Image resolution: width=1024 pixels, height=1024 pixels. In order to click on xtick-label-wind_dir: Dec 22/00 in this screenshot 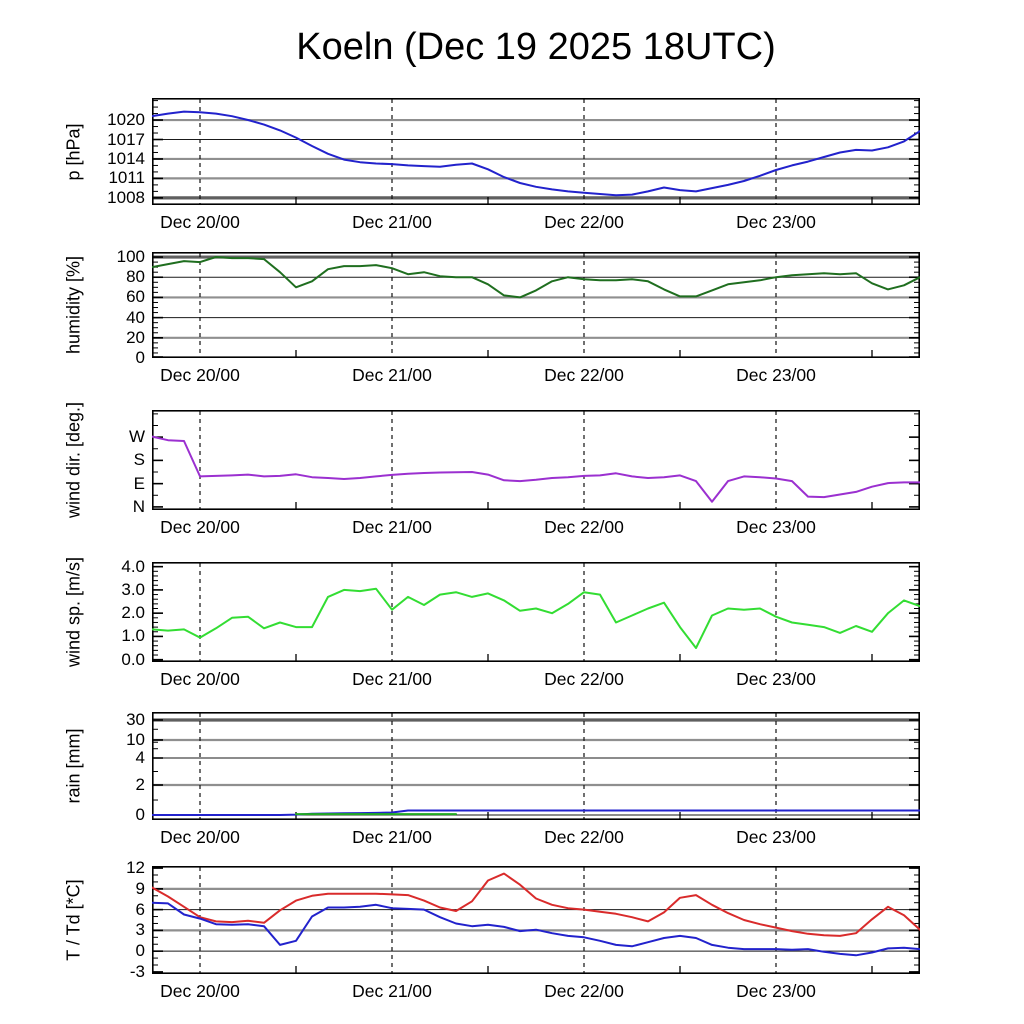, I will do `click(584, 527)`.